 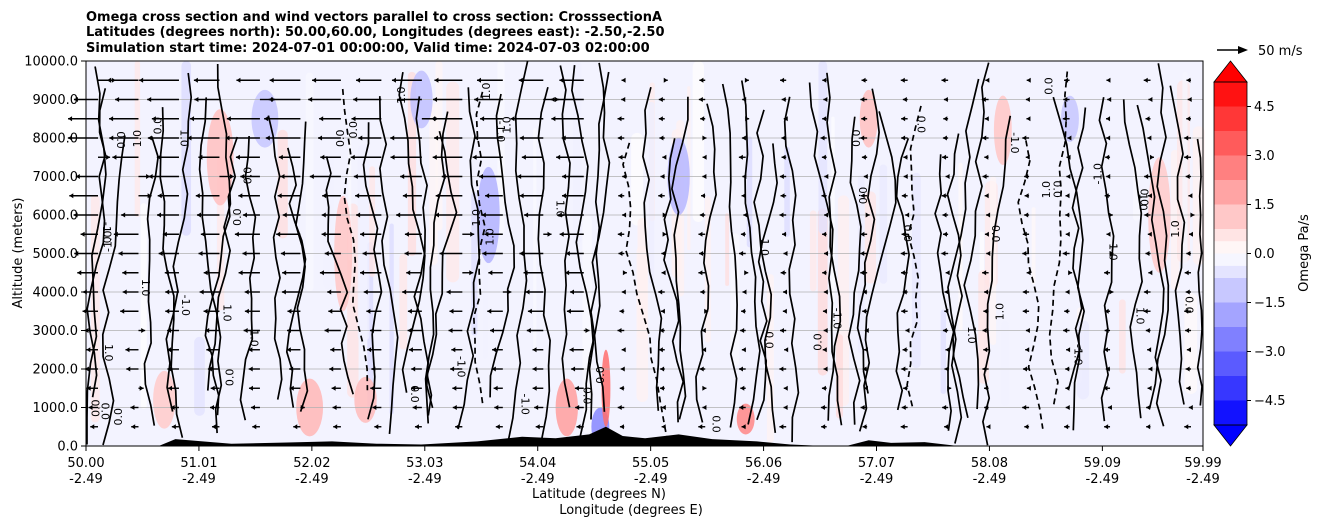 I want to click on colorbar-tick-label: 3.0, so click(x=1264, y=156).